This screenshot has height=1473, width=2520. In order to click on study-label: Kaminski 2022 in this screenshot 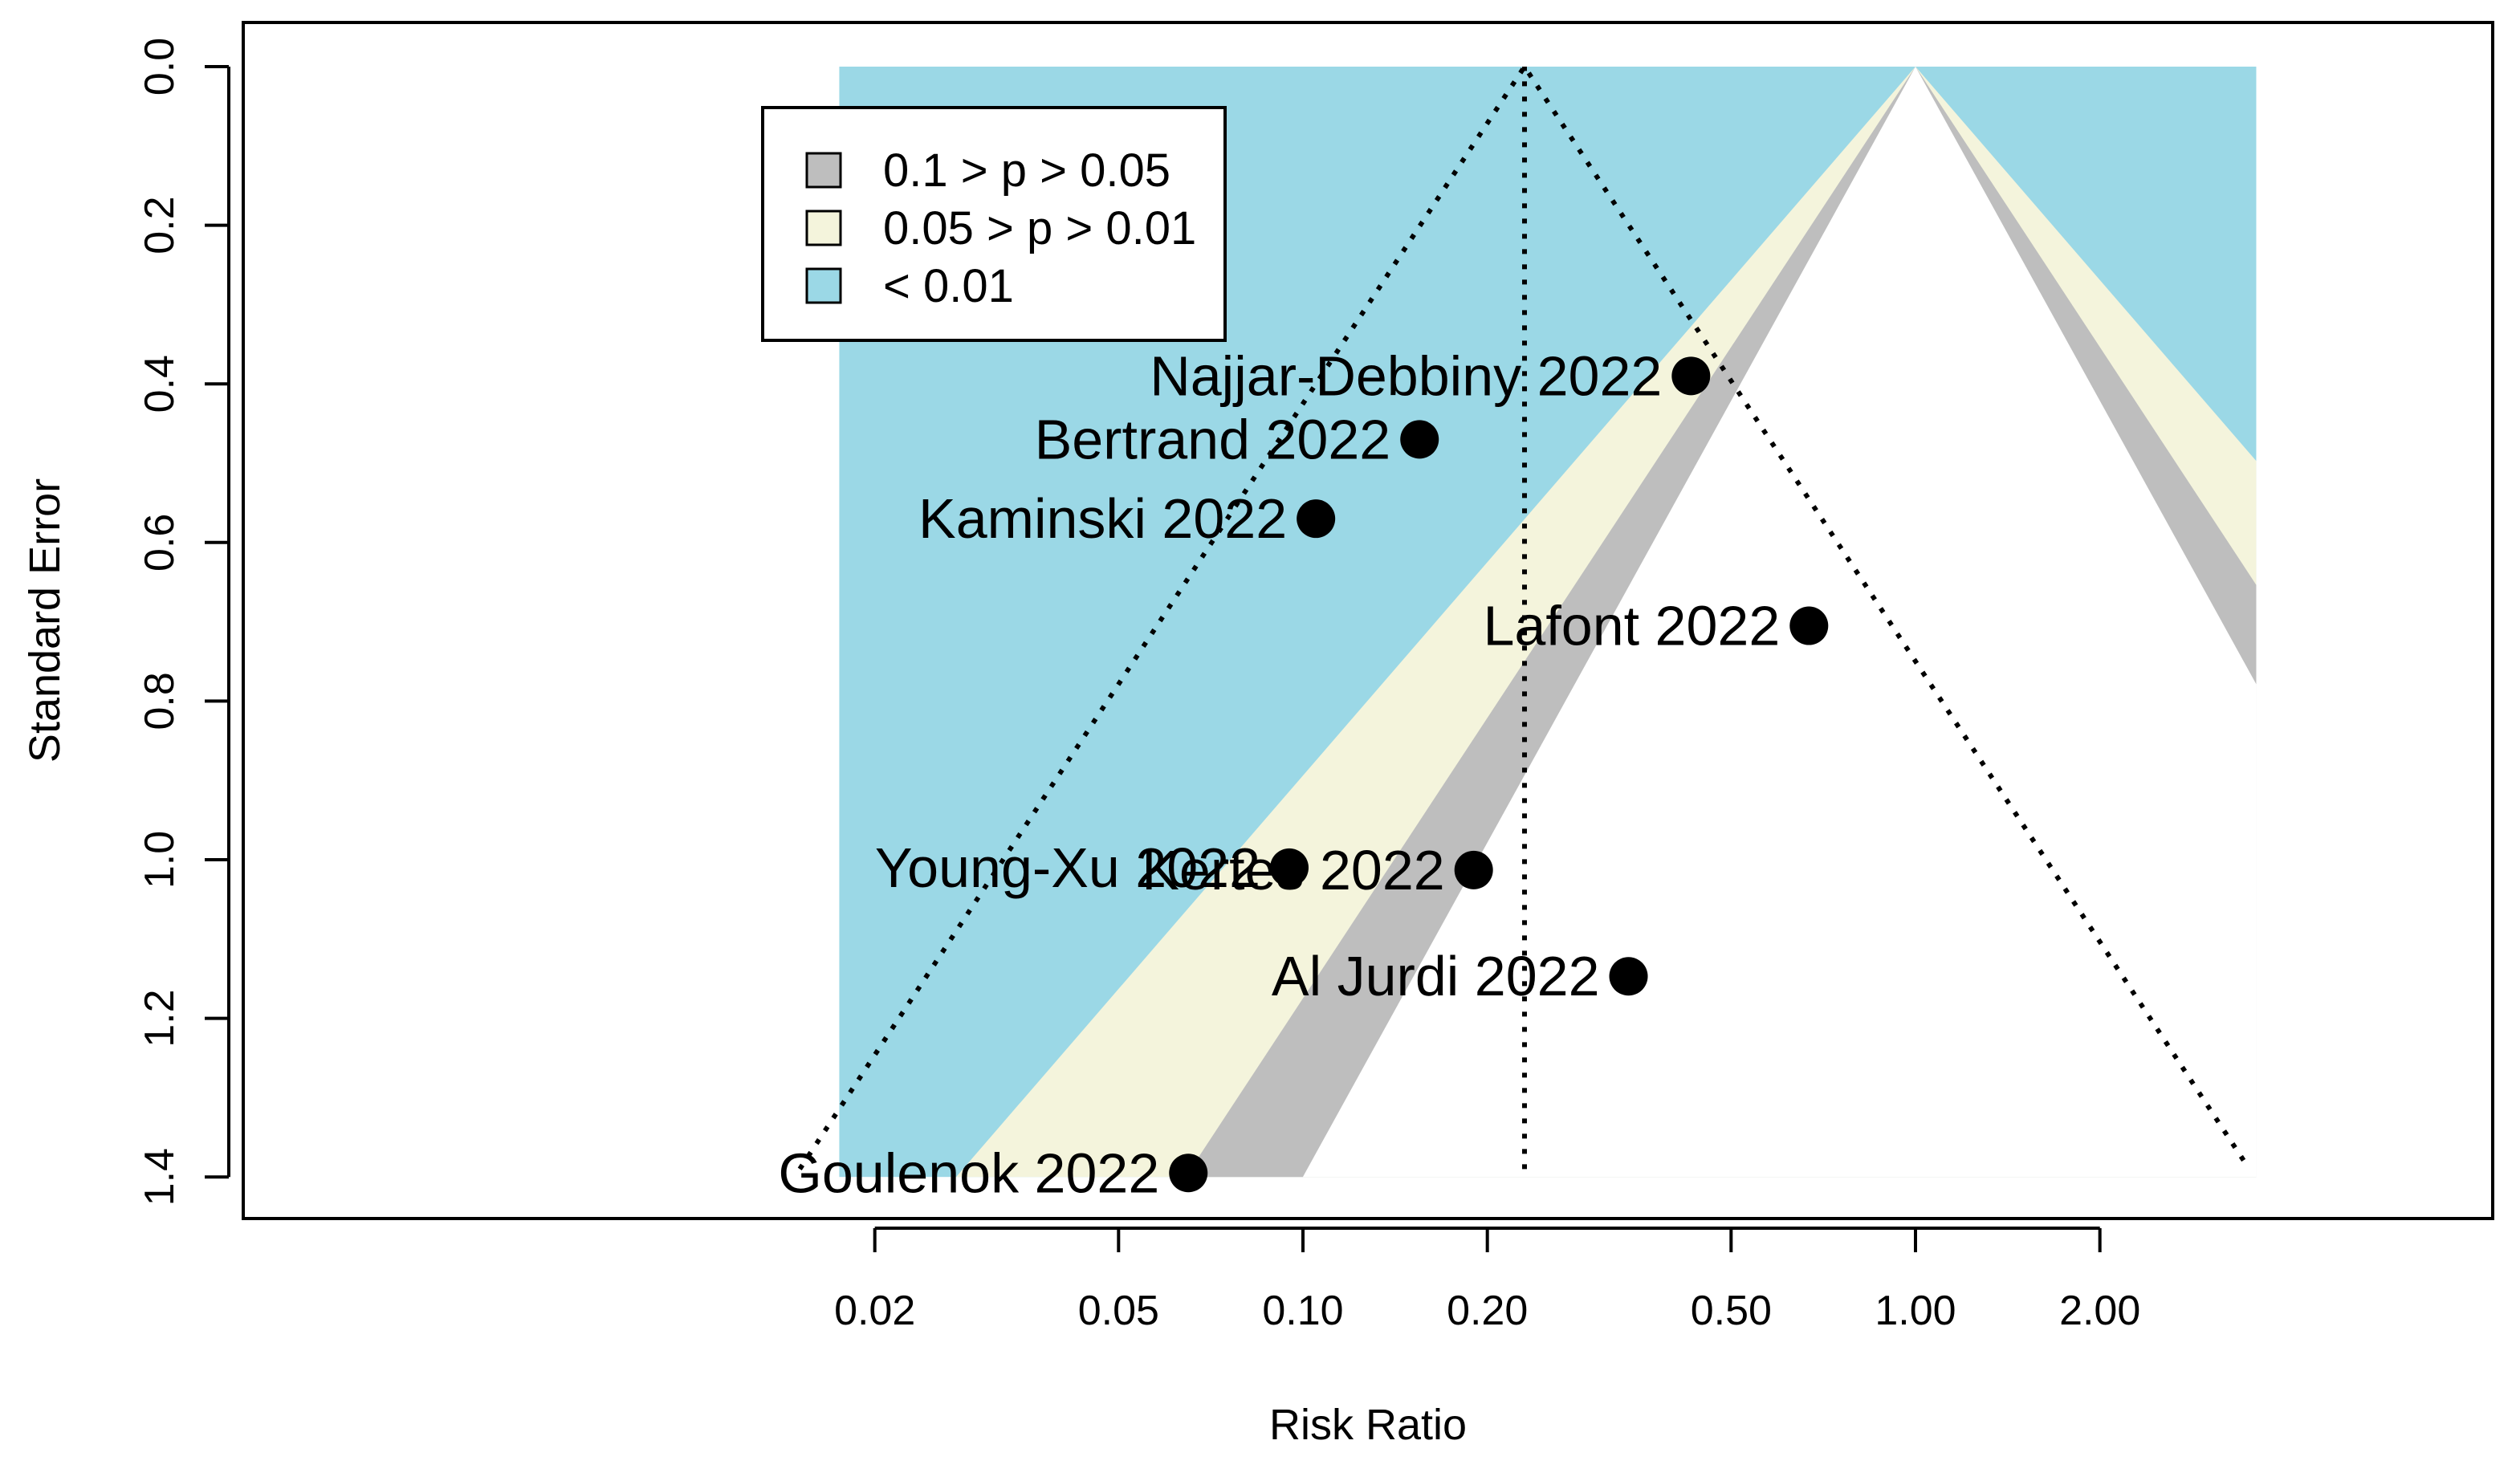, I will do `click(1102, 518)`.